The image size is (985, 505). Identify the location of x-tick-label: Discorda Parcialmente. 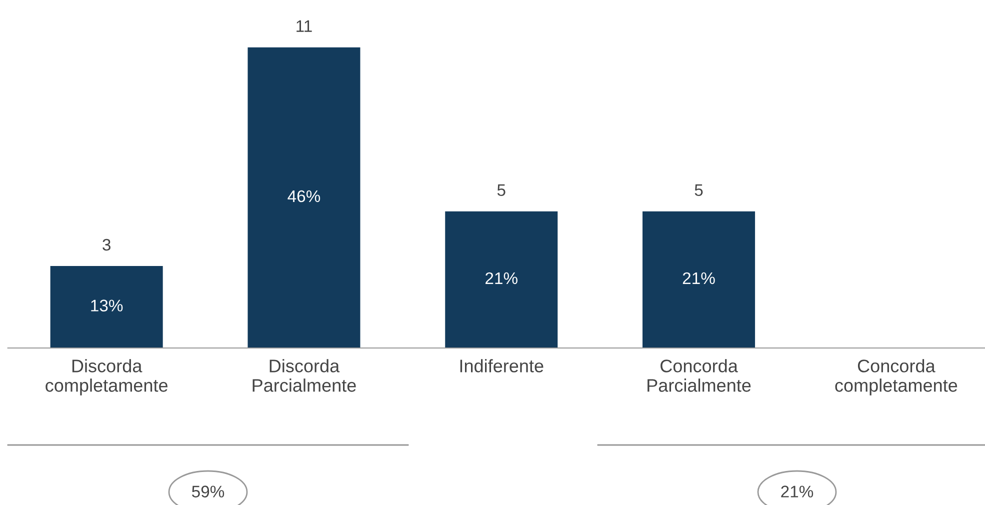
(304, 375).